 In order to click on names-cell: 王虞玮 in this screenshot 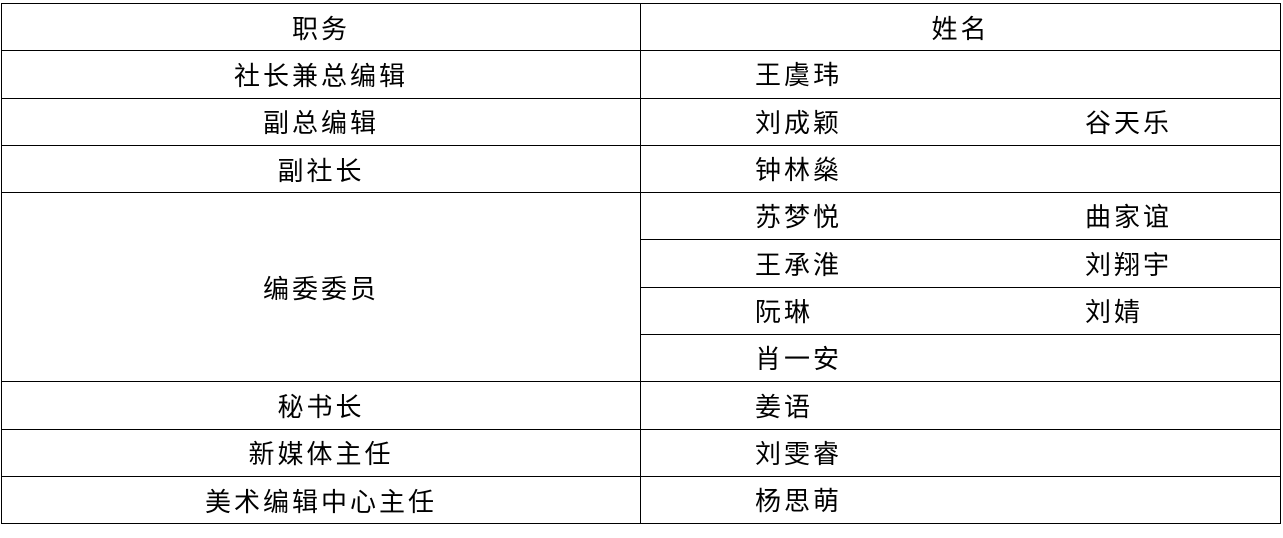, I will do `click(960, 74)`.